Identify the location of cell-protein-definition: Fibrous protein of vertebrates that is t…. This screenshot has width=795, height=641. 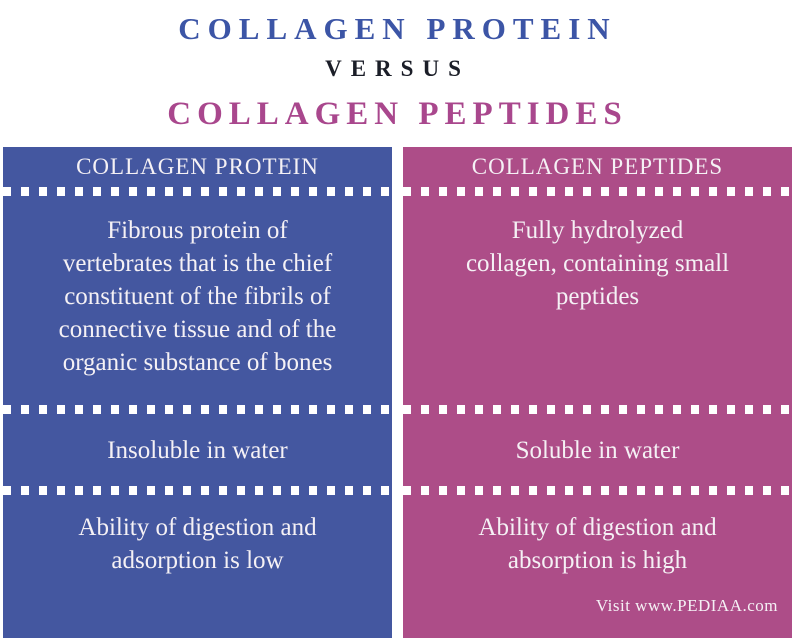
(197, 296).